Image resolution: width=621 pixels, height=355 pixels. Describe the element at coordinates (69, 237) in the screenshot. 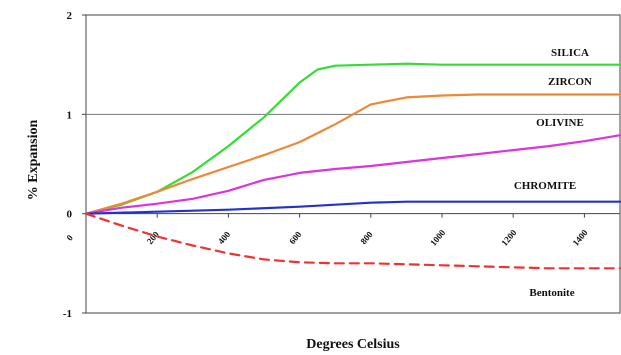

I see `x-tick-label-0: 0` at that location.